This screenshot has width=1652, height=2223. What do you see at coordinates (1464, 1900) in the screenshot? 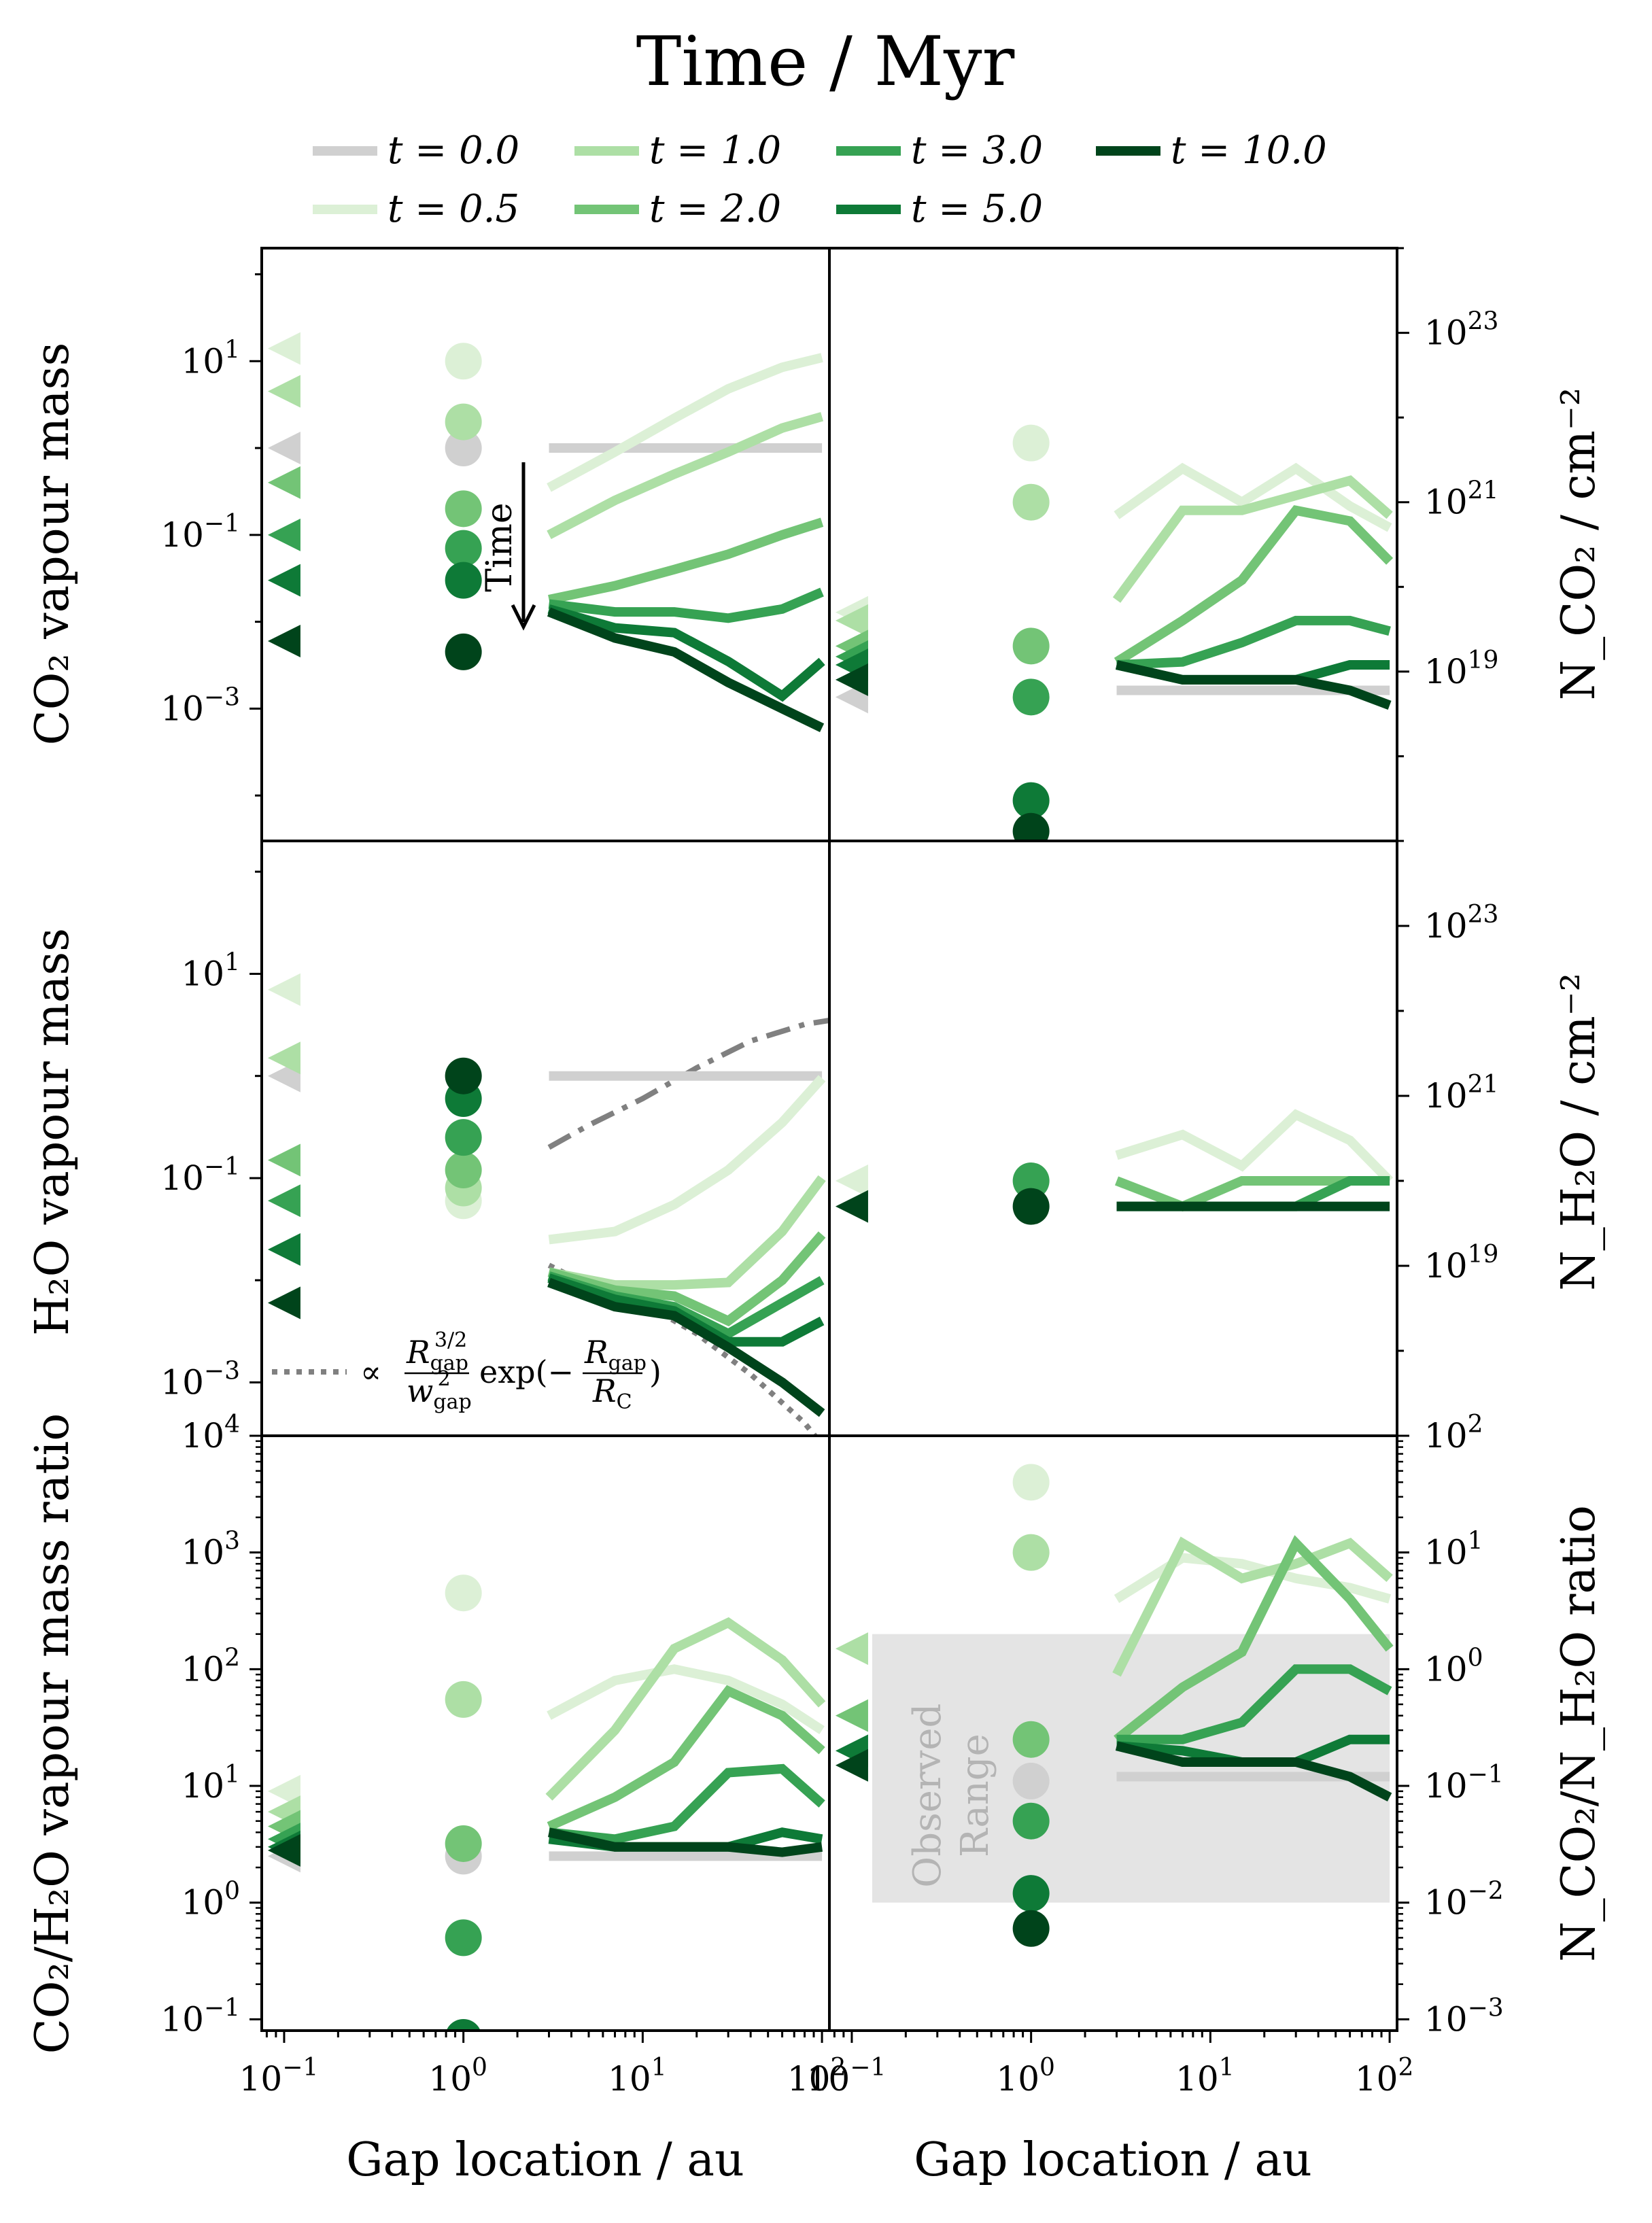
I see `y-tick-label: 10⁻²` at bounding box center [1464, 1900].